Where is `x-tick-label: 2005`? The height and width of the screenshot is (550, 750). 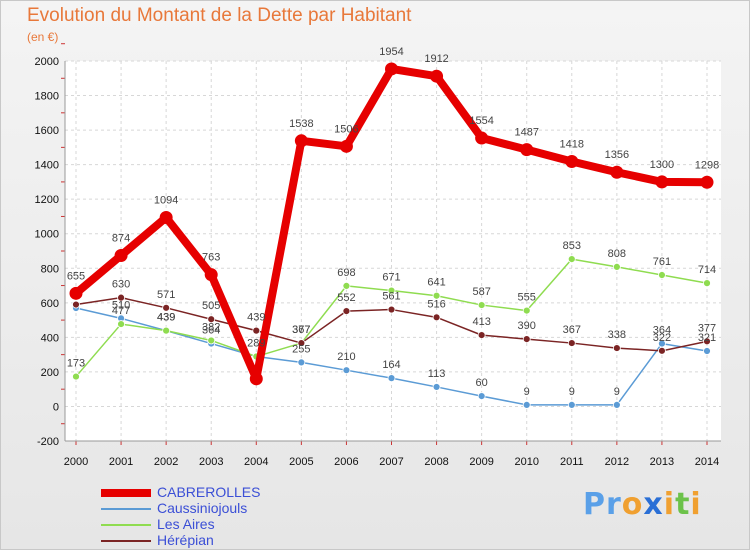 x-tick-label: 2005 is located at coordinates (301, 462).